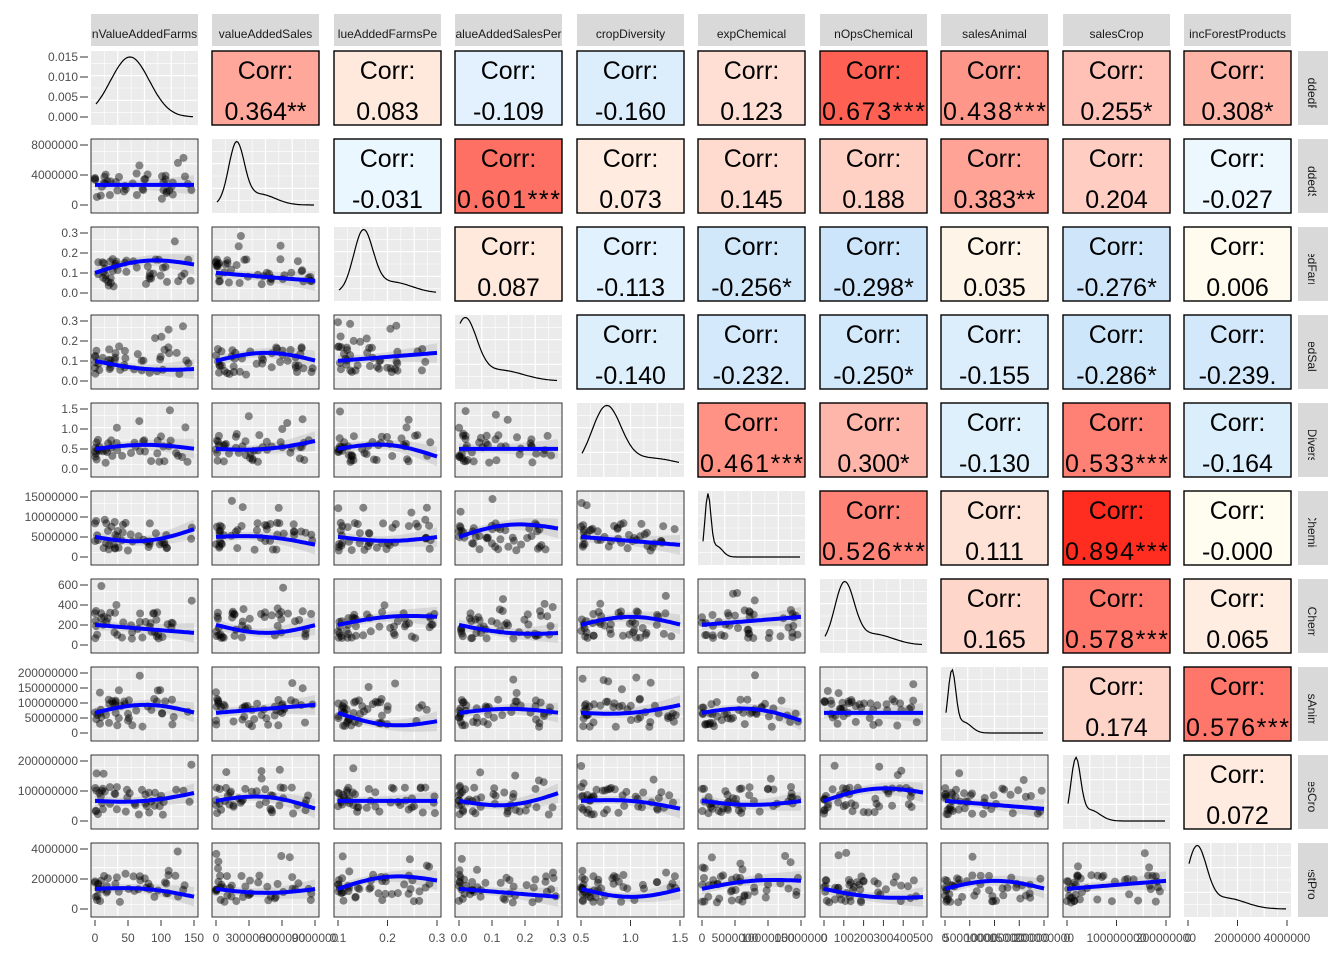  I want to click on corr-value: 0.072, so click(1237, 816).